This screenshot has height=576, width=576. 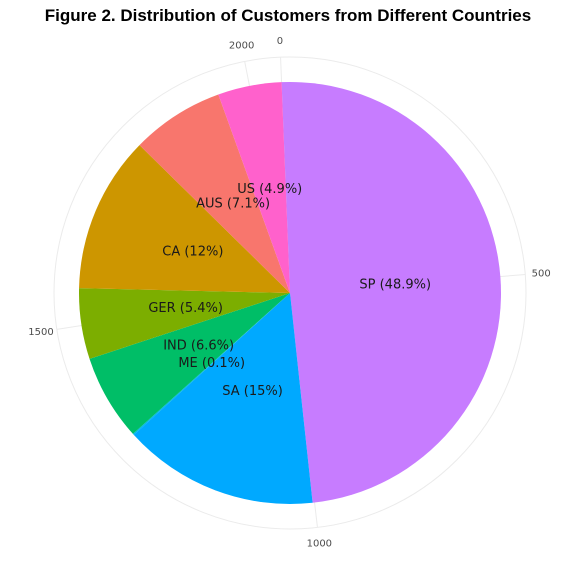 What do you see at coordinates (280, 41) in the screenshot?
I see `tick-label: 0` at bounding box center [280, 41].